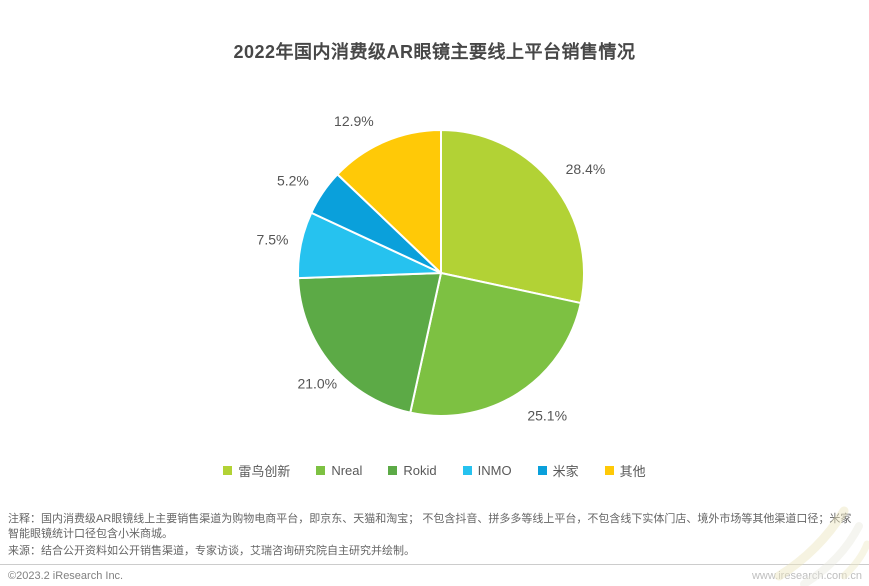  What do you see at coordinates (434, 52) in the screenshot?
I see `page-title: 2022年国内消费级AR眼镜主要线上平台销售情况` at bounding box center [434, 52].